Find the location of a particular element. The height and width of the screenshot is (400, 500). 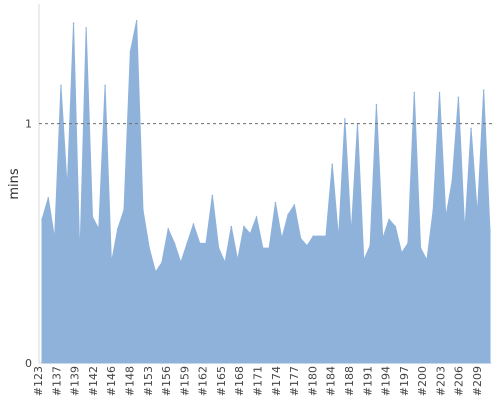

x-tick-label-24: #206 is located at coordinates (459, 381).